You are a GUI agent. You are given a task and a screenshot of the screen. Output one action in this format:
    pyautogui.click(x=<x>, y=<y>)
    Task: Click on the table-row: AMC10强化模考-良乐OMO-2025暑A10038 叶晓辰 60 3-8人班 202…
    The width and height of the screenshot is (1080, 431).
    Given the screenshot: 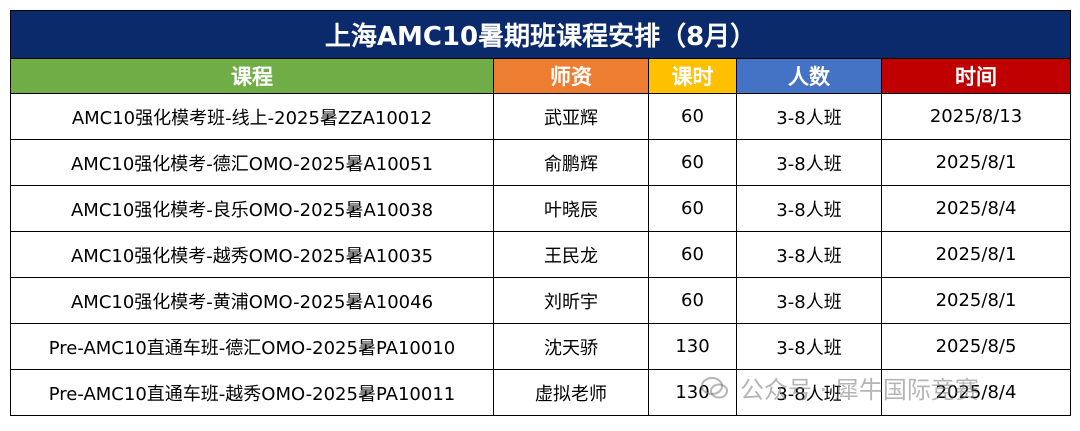 What is the action you would take?
    pyautogui.click(x=541, y=208)
    